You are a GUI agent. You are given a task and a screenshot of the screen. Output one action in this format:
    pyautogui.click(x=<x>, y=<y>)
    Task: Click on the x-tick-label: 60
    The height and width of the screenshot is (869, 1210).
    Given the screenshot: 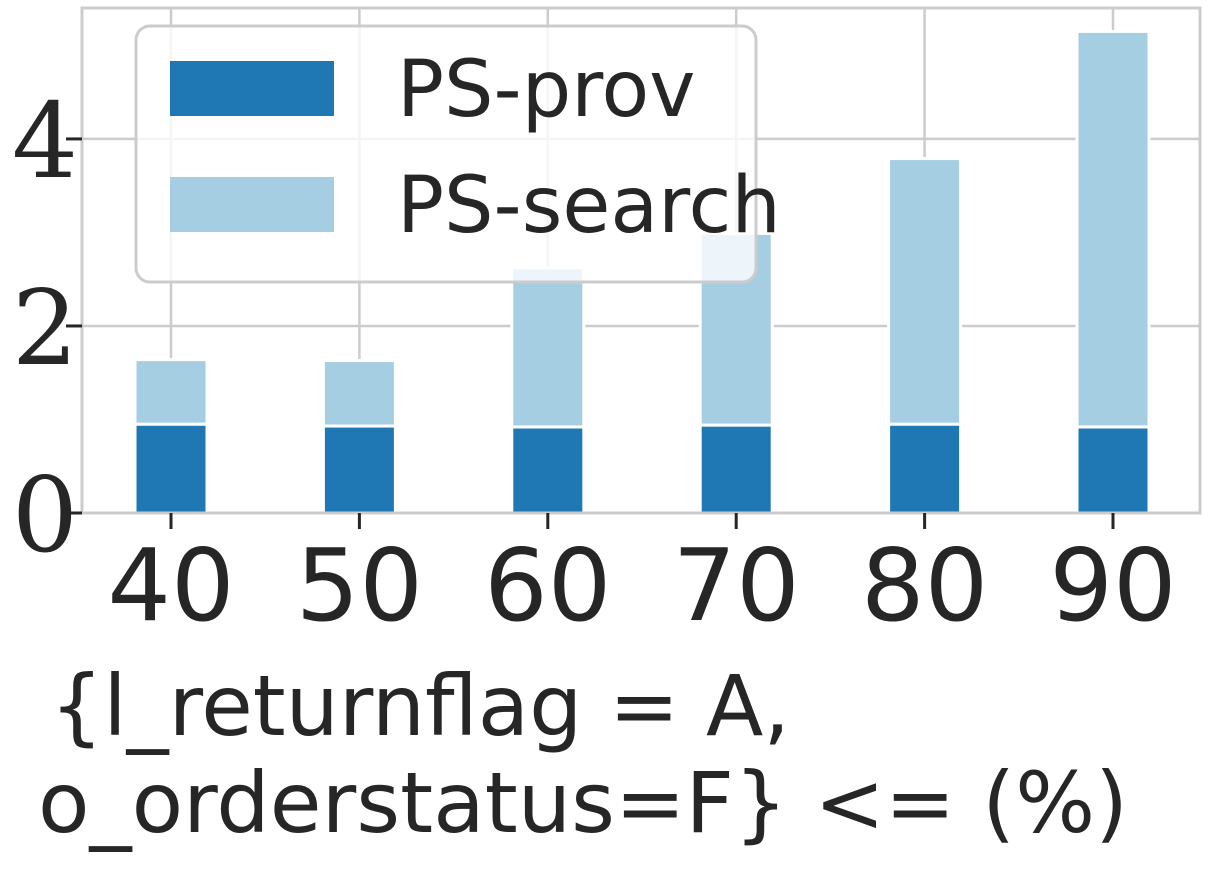 What is the action you would take?
    pyautogui.click(x=547, y=585)
    